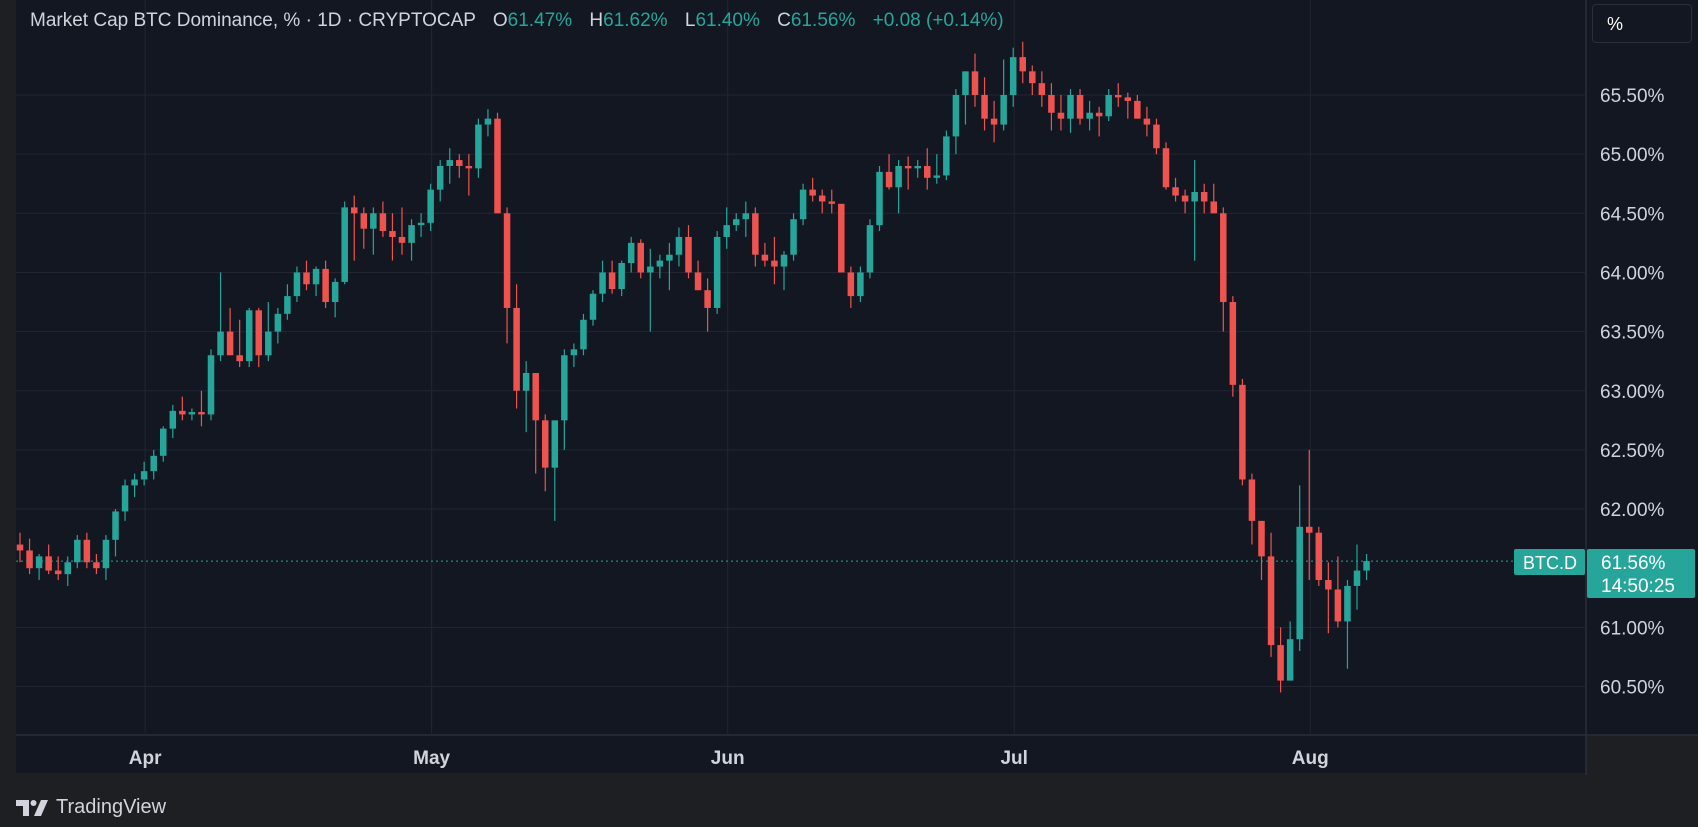 This screenshot has height=827, width=1698. I want to click on price-axis-area, so click(1642, 367).